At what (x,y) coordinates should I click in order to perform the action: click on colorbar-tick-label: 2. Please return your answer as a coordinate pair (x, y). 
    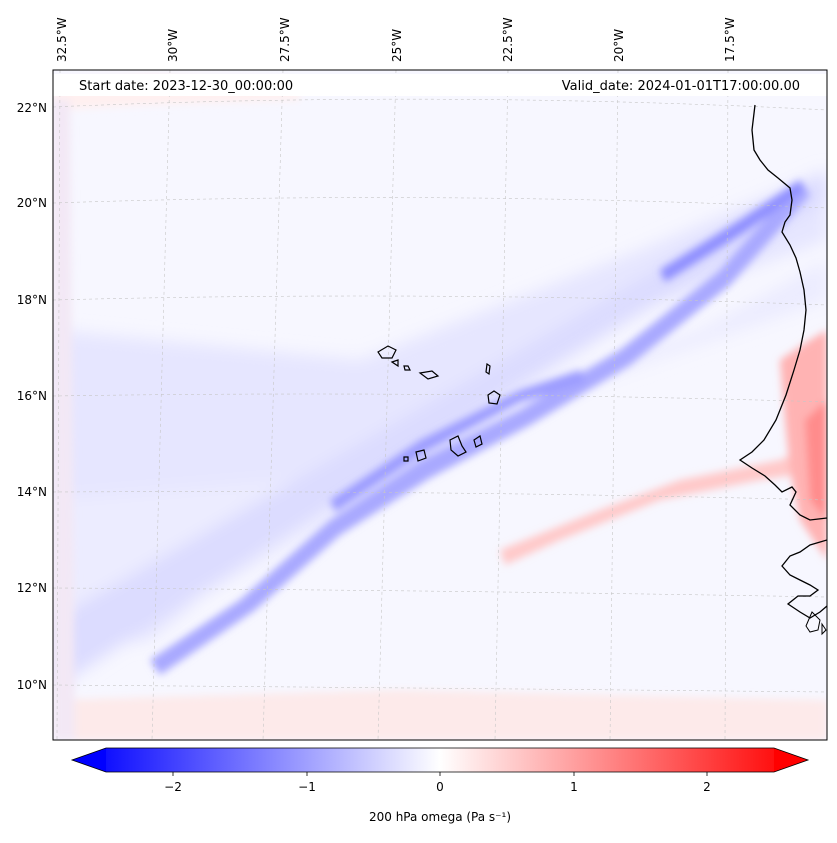
    Looking at the image, I should click on (707, 787).